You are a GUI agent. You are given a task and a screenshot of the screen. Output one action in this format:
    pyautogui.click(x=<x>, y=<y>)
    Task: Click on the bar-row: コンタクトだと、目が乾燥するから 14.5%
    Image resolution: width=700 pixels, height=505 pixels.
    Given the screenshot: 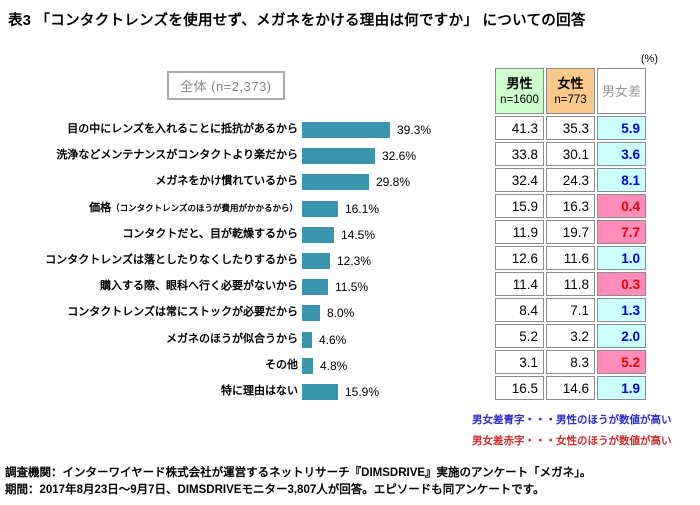 What is the action you would take?
    pyautogui.click(x=247, y=235)
    